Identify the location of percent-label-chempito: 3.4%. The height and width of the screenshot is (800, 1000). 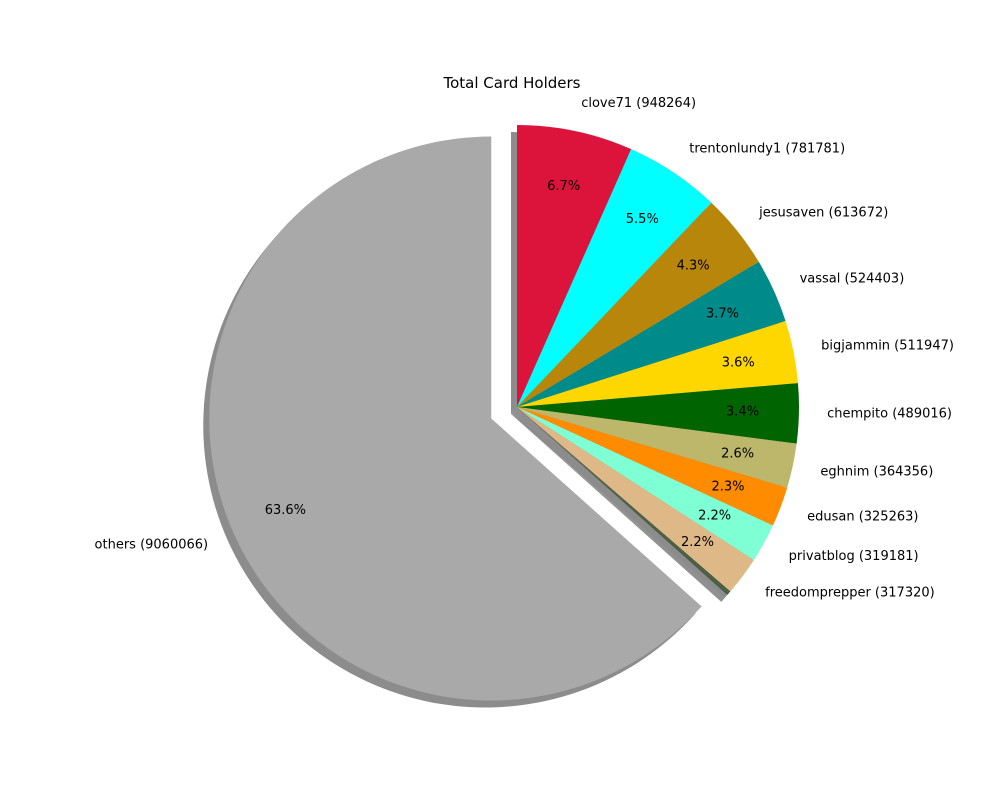
(742, 412).